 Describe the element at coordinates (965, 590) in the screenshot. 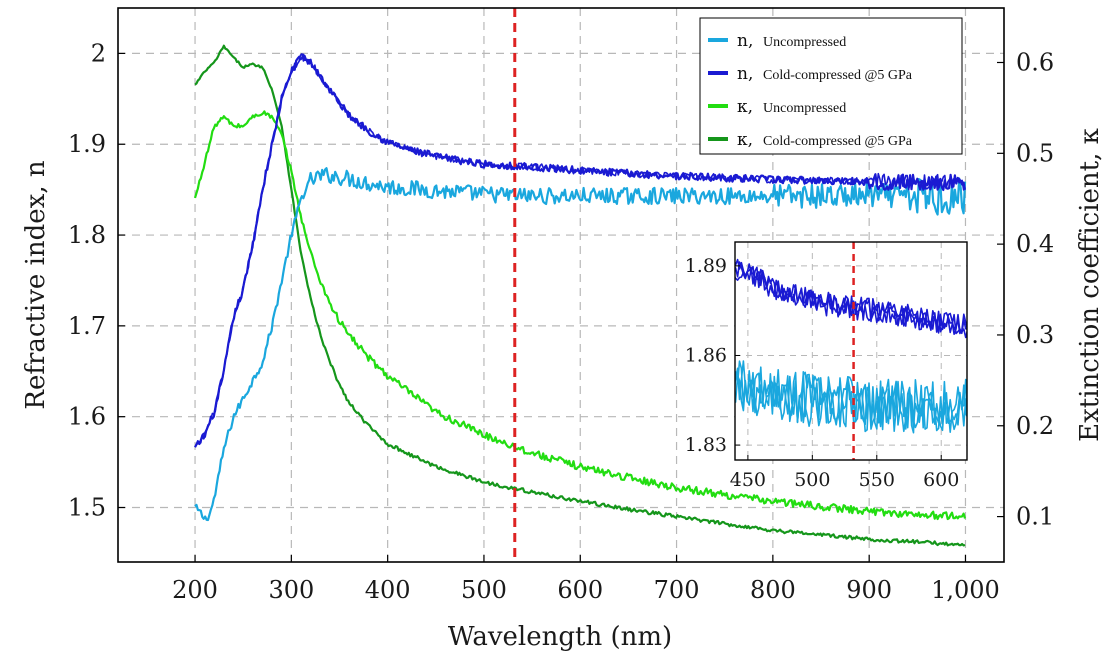

I see `x-tick-label: 1,000` at that location.